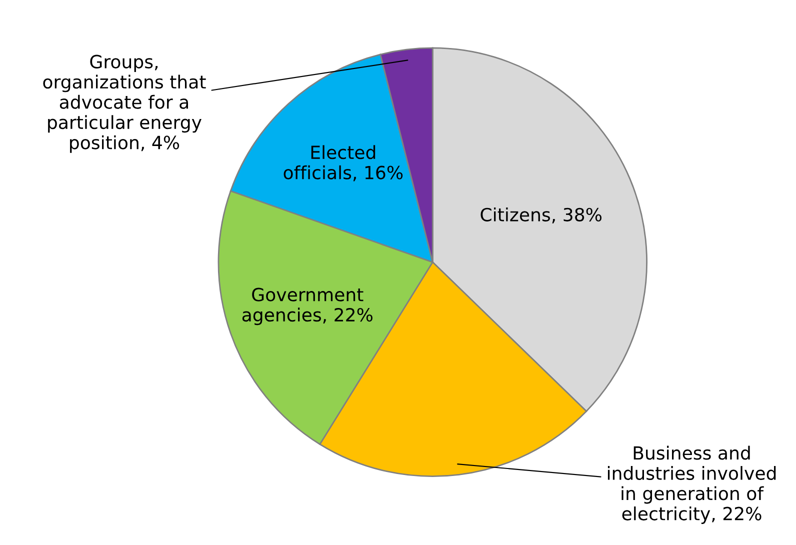 The image size is (796, 545). I want to click on slice-label: Citizens, 38%, so click(541, 215).